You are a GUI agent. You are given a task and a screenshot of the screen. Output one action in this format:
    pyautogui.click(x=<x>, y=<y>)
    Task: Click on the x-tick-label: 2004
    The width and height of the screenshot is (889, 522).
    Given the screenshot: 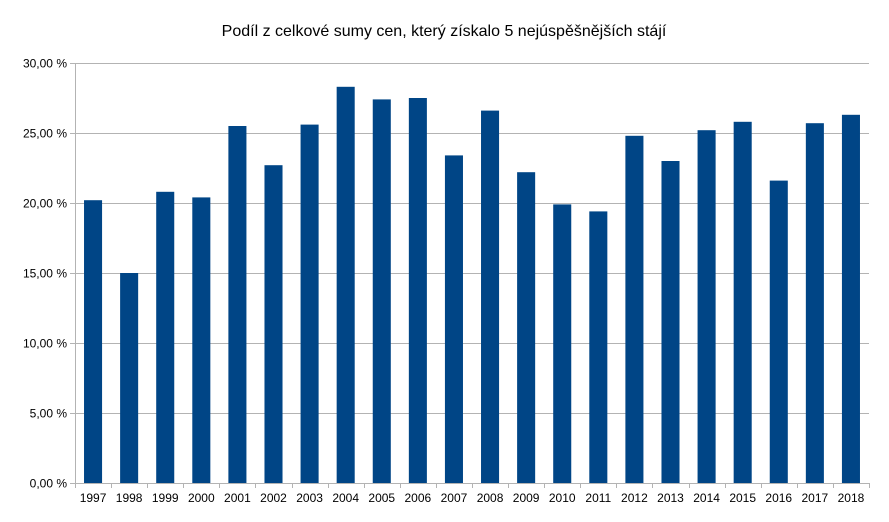 What is the action you would take?
    pyautogui.click(x=345, y=498)
    